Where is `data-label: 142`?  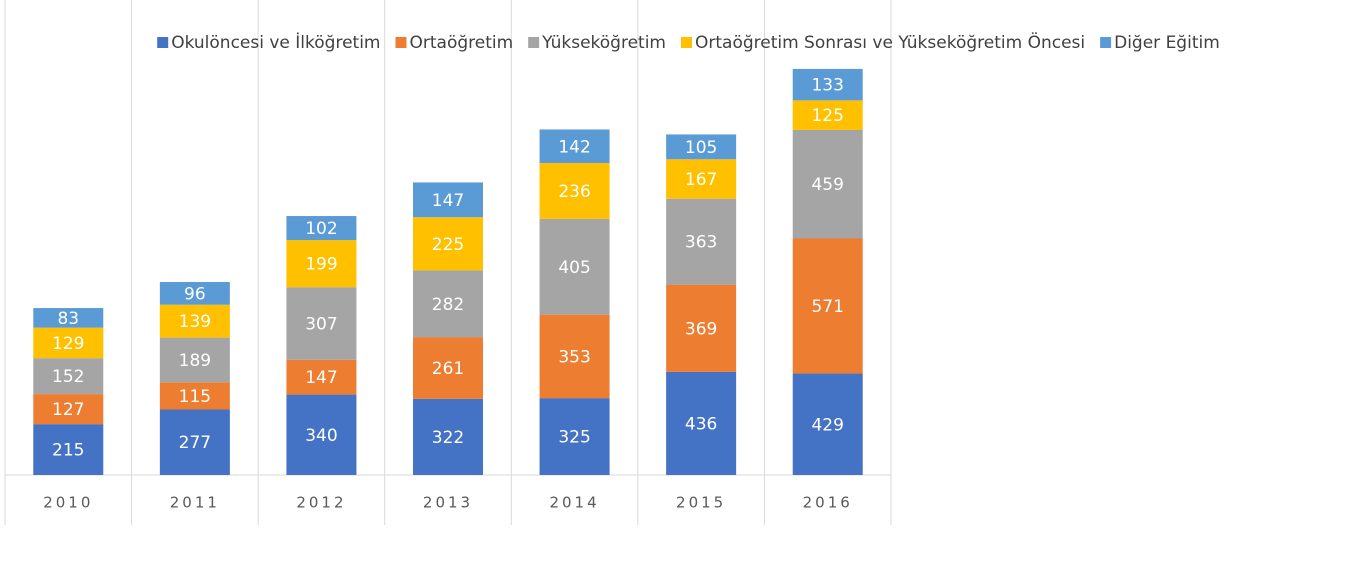
data-label: 142 is located at coordinates (574, 147).